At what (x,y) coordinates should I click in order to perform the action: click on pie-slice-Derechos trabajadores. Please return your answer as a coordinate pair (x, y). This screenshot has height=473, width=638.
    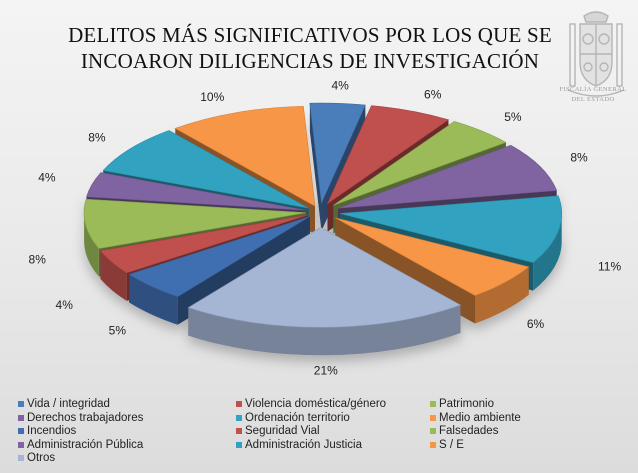
    Looking at the image, I should click on (448, 176).